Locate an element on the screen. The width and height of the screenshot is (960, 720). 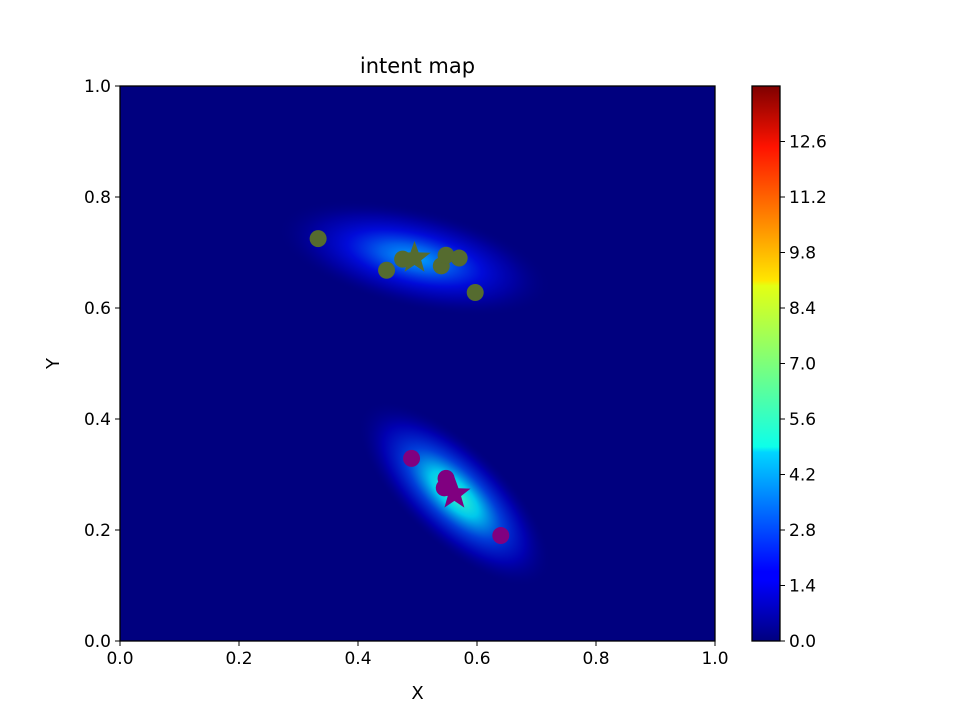
x-tick-label: 0.8 is located at coordinates (595, 659).